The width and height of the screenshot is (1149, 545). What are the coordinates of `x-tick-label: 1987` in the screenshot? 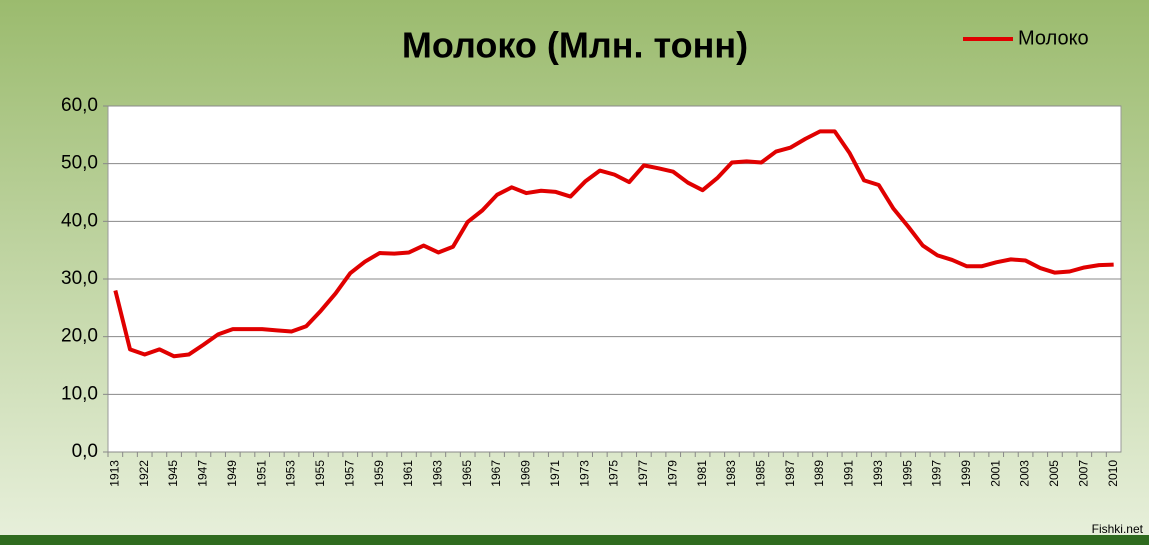 It's located at (790, 473).